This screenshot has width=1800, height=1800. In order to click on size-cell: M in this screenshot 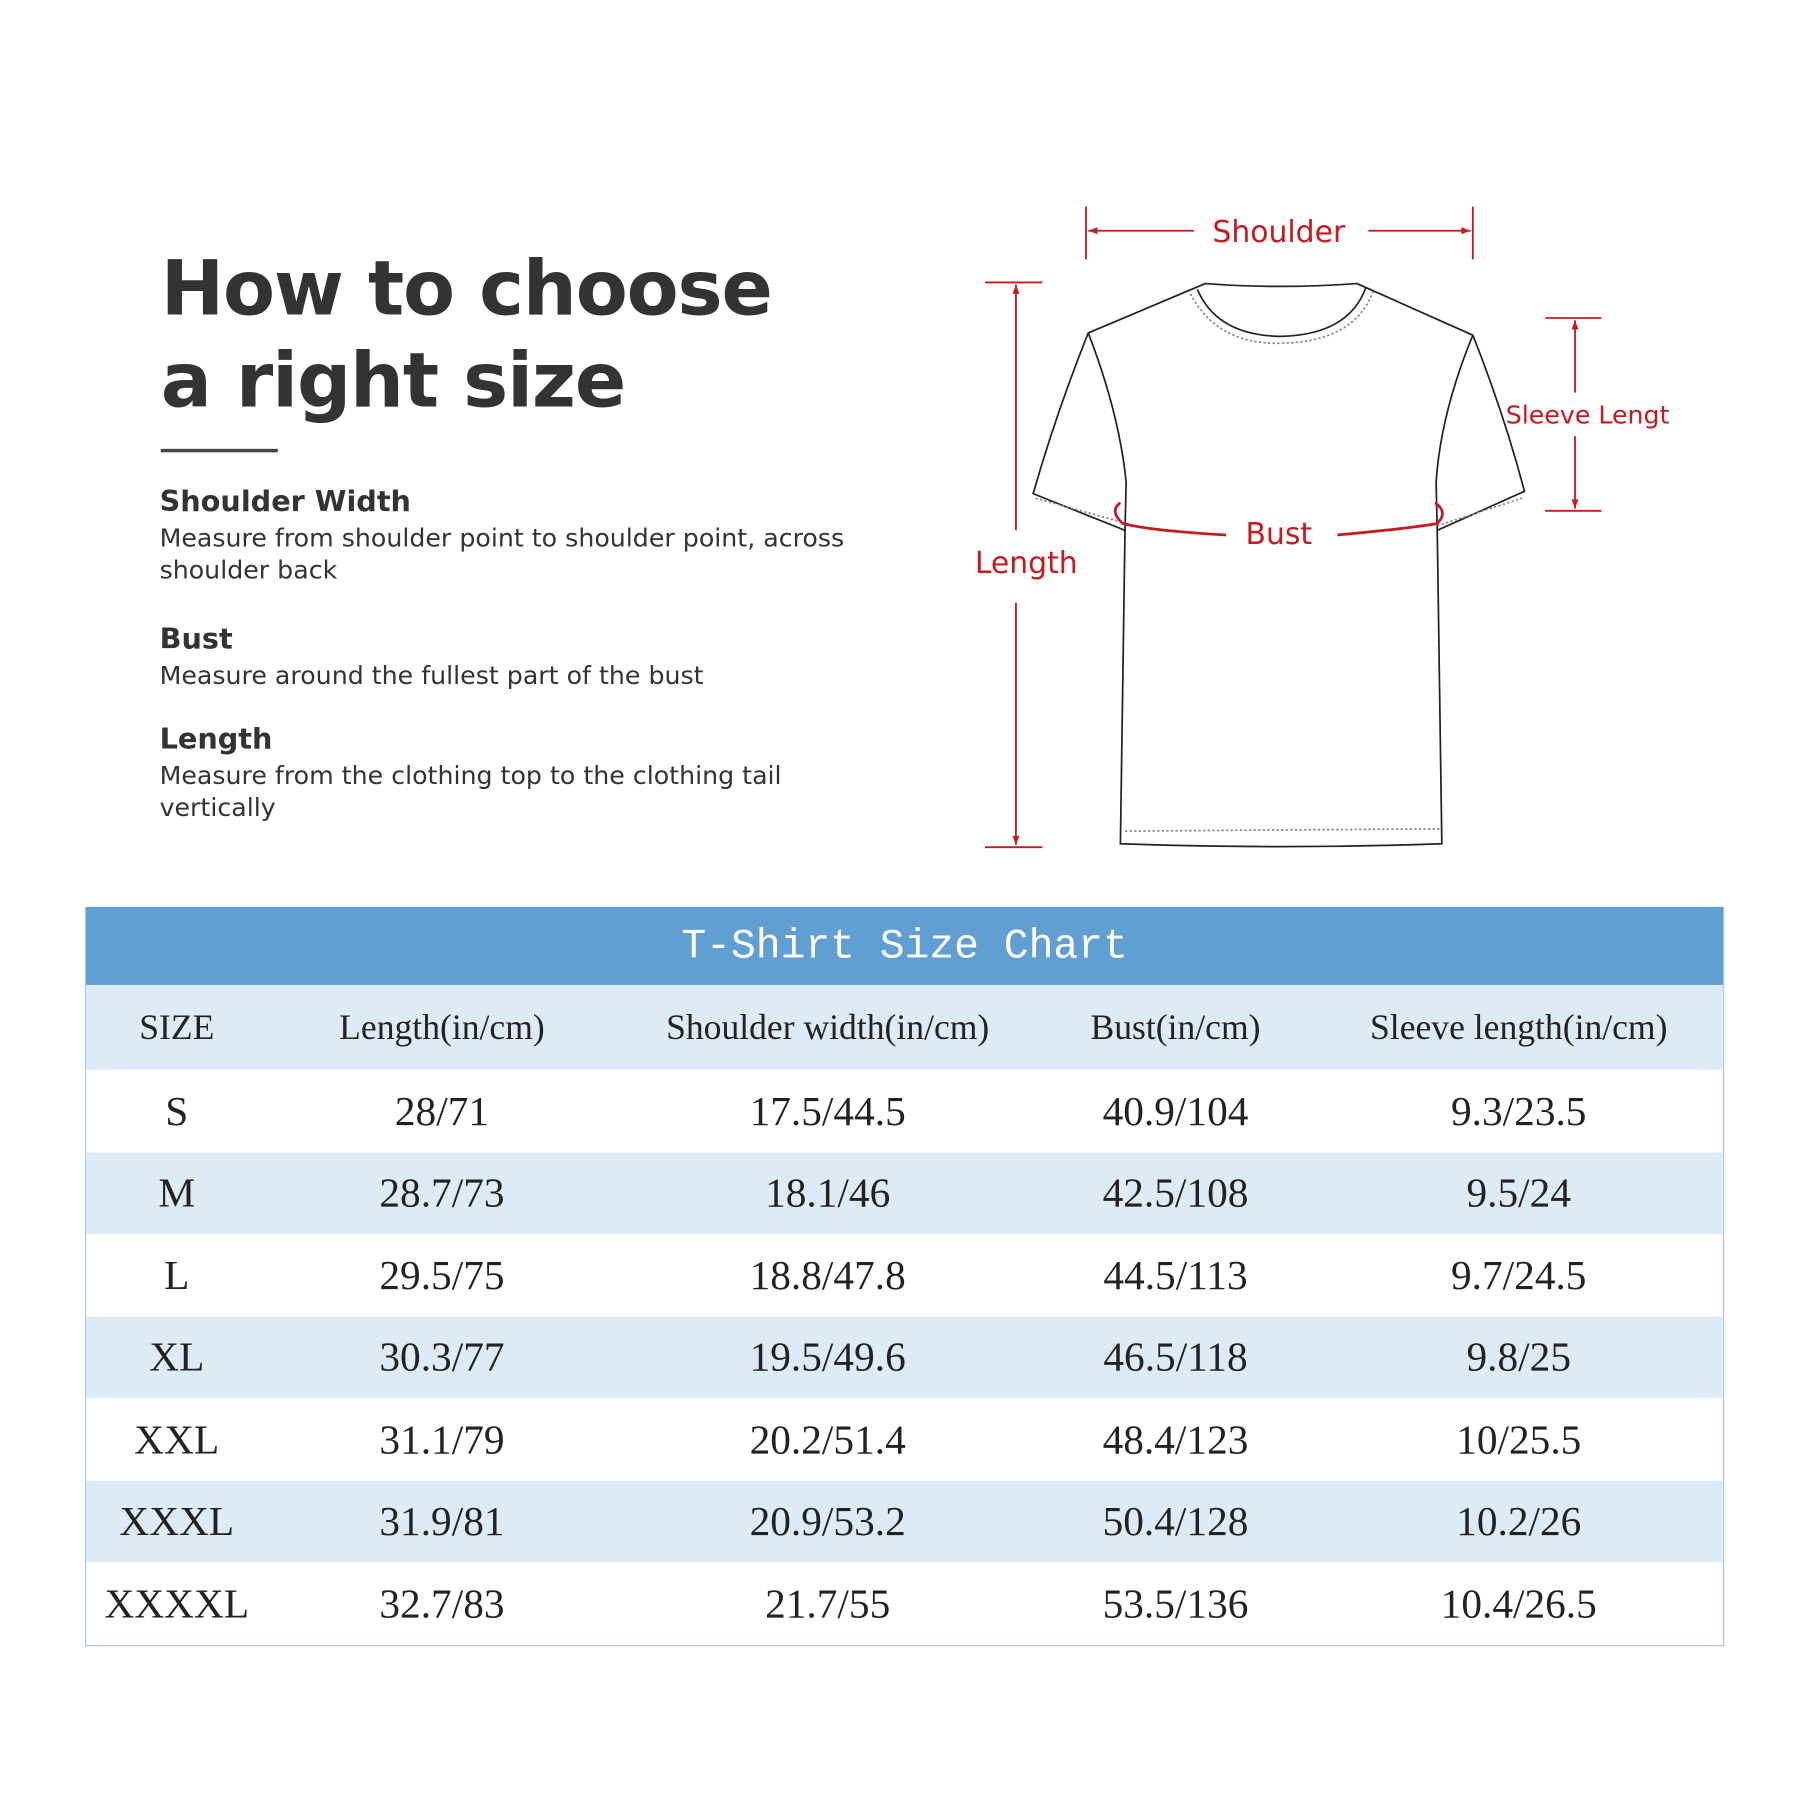, I will do `click(177, 1193)`.